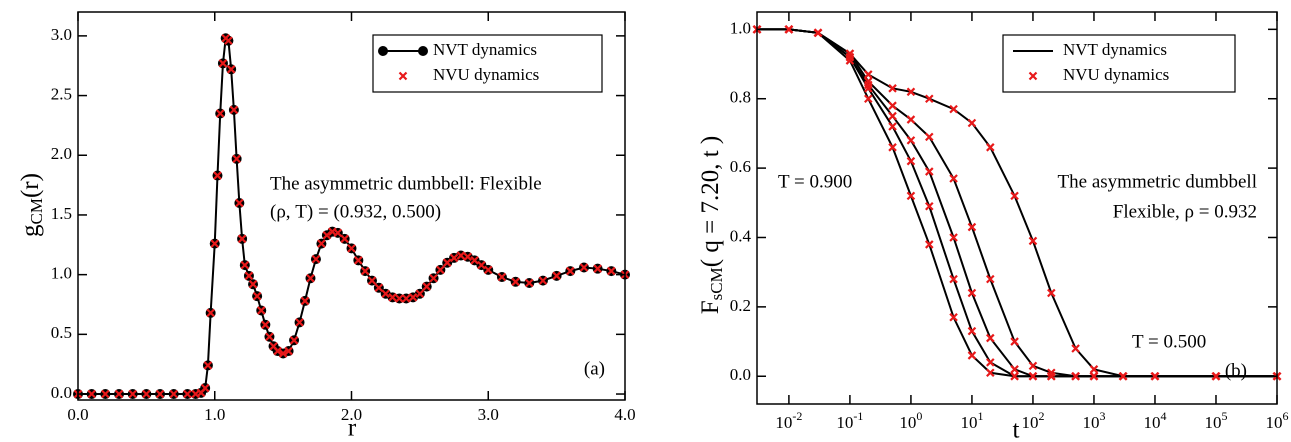 Image resolution: width=1291 pixels, height=442 pixels. I want to click on x-tick-label: 10⁴, so click(1154, 420).